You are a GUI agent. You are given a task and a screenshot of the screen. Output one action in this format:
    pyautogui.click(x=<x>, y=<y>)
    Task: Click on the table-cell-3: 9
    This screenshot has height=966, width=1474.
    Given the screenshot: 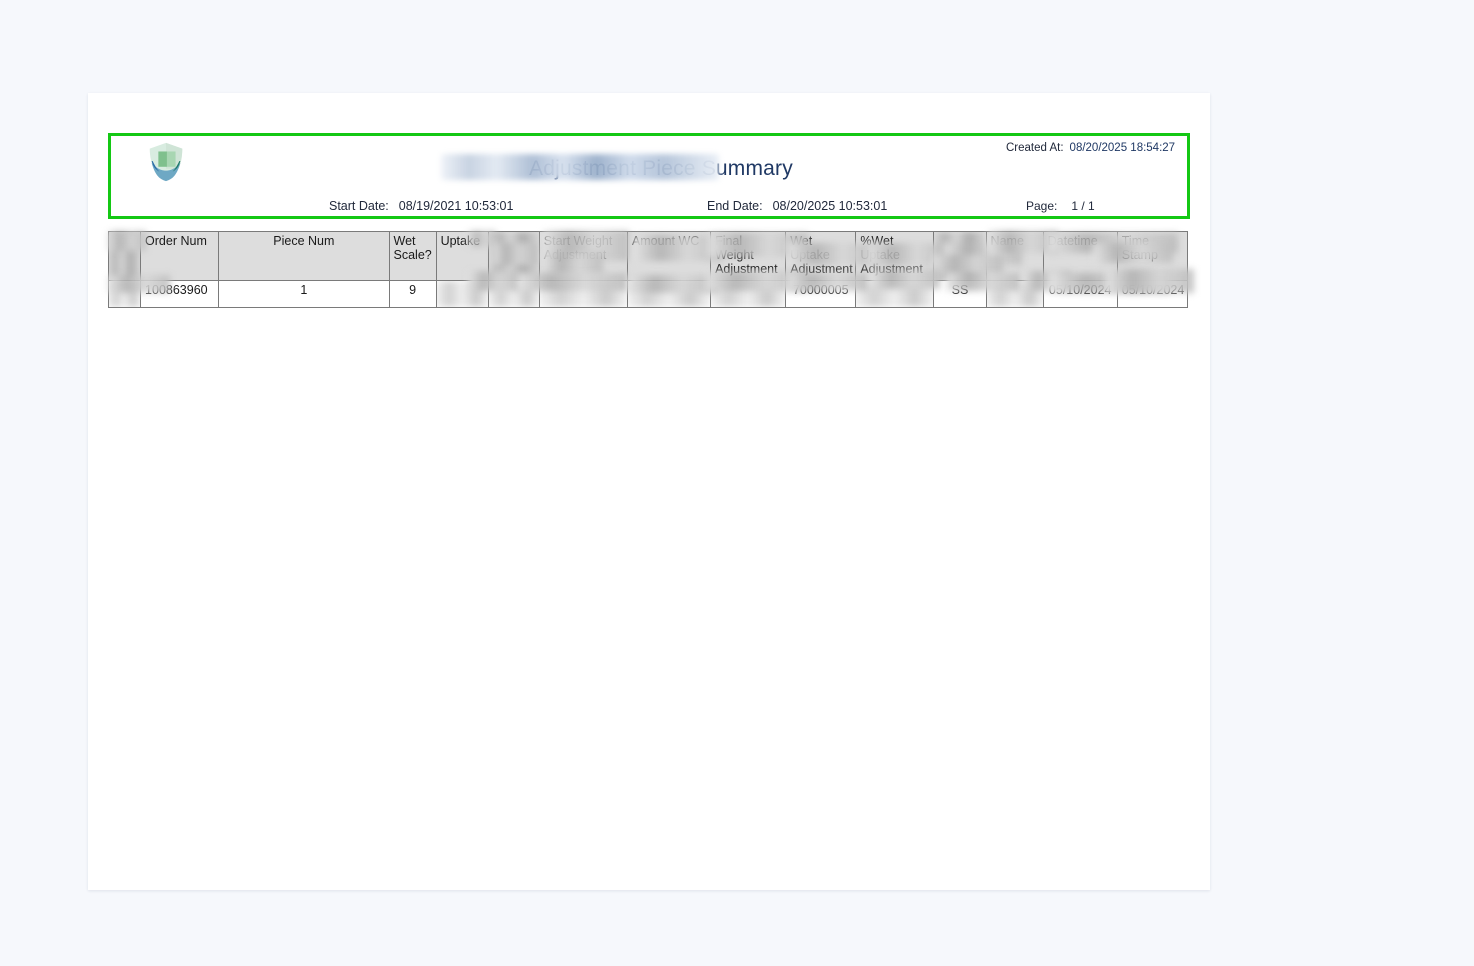 What is the action you would take?
    pyautogui.click(x=412, y=294)
    